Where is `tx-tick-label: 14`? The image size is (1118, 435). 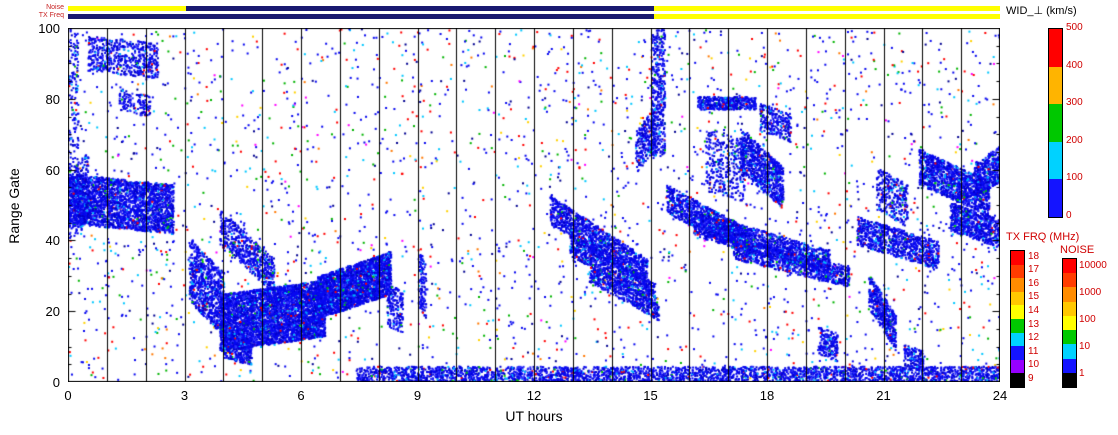
tx-tick-label: 14 is located at coordinates (1034, 310).